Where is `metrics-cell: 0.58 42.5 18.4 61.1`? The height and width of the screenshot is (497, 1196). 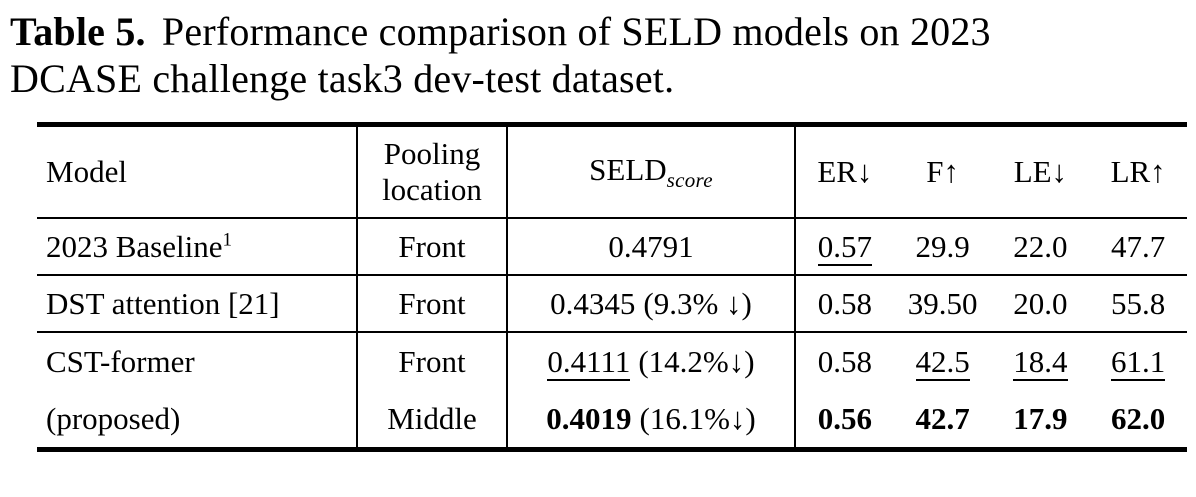 metrics-cell: 0.58 42.5 18.4 61.1 is located at coordinates (991, 361).